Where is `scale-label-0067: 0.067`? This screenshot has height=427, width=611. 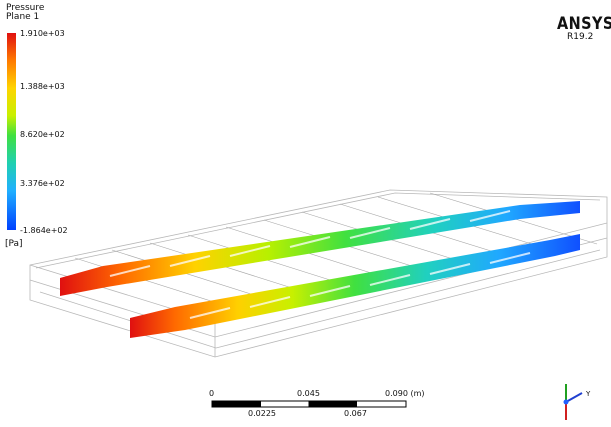 scale-label-0067: 0.067 is located at coordinates (355, 413).